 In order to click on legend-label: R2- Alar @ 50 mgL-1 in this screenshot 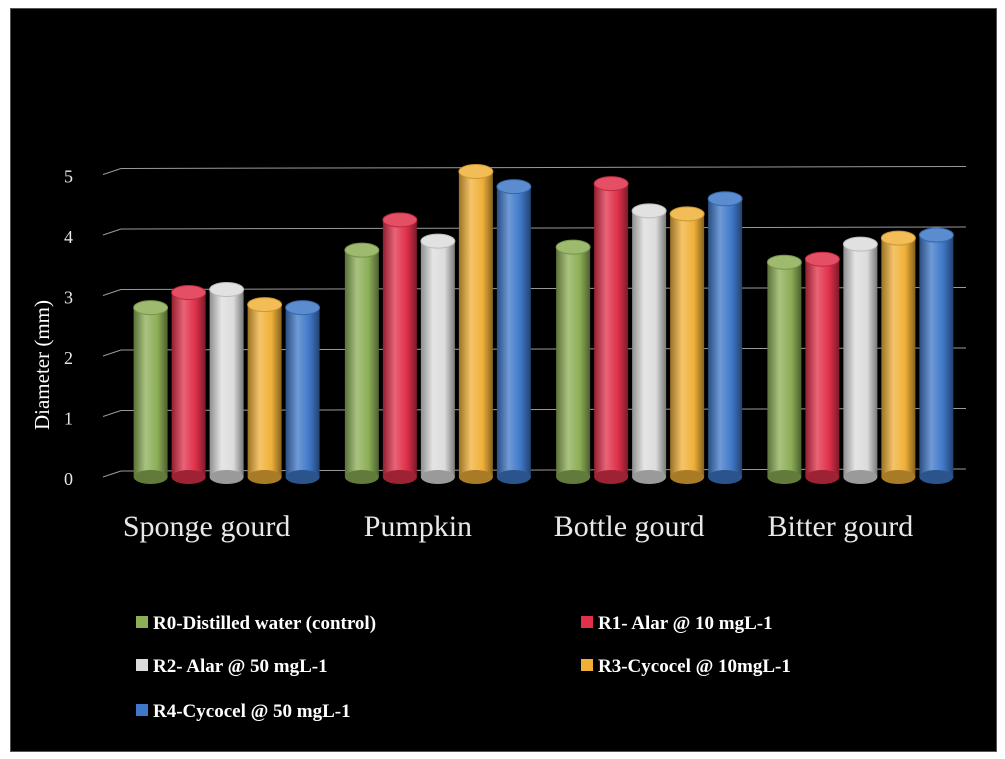, I will do `click(240, 666)`.